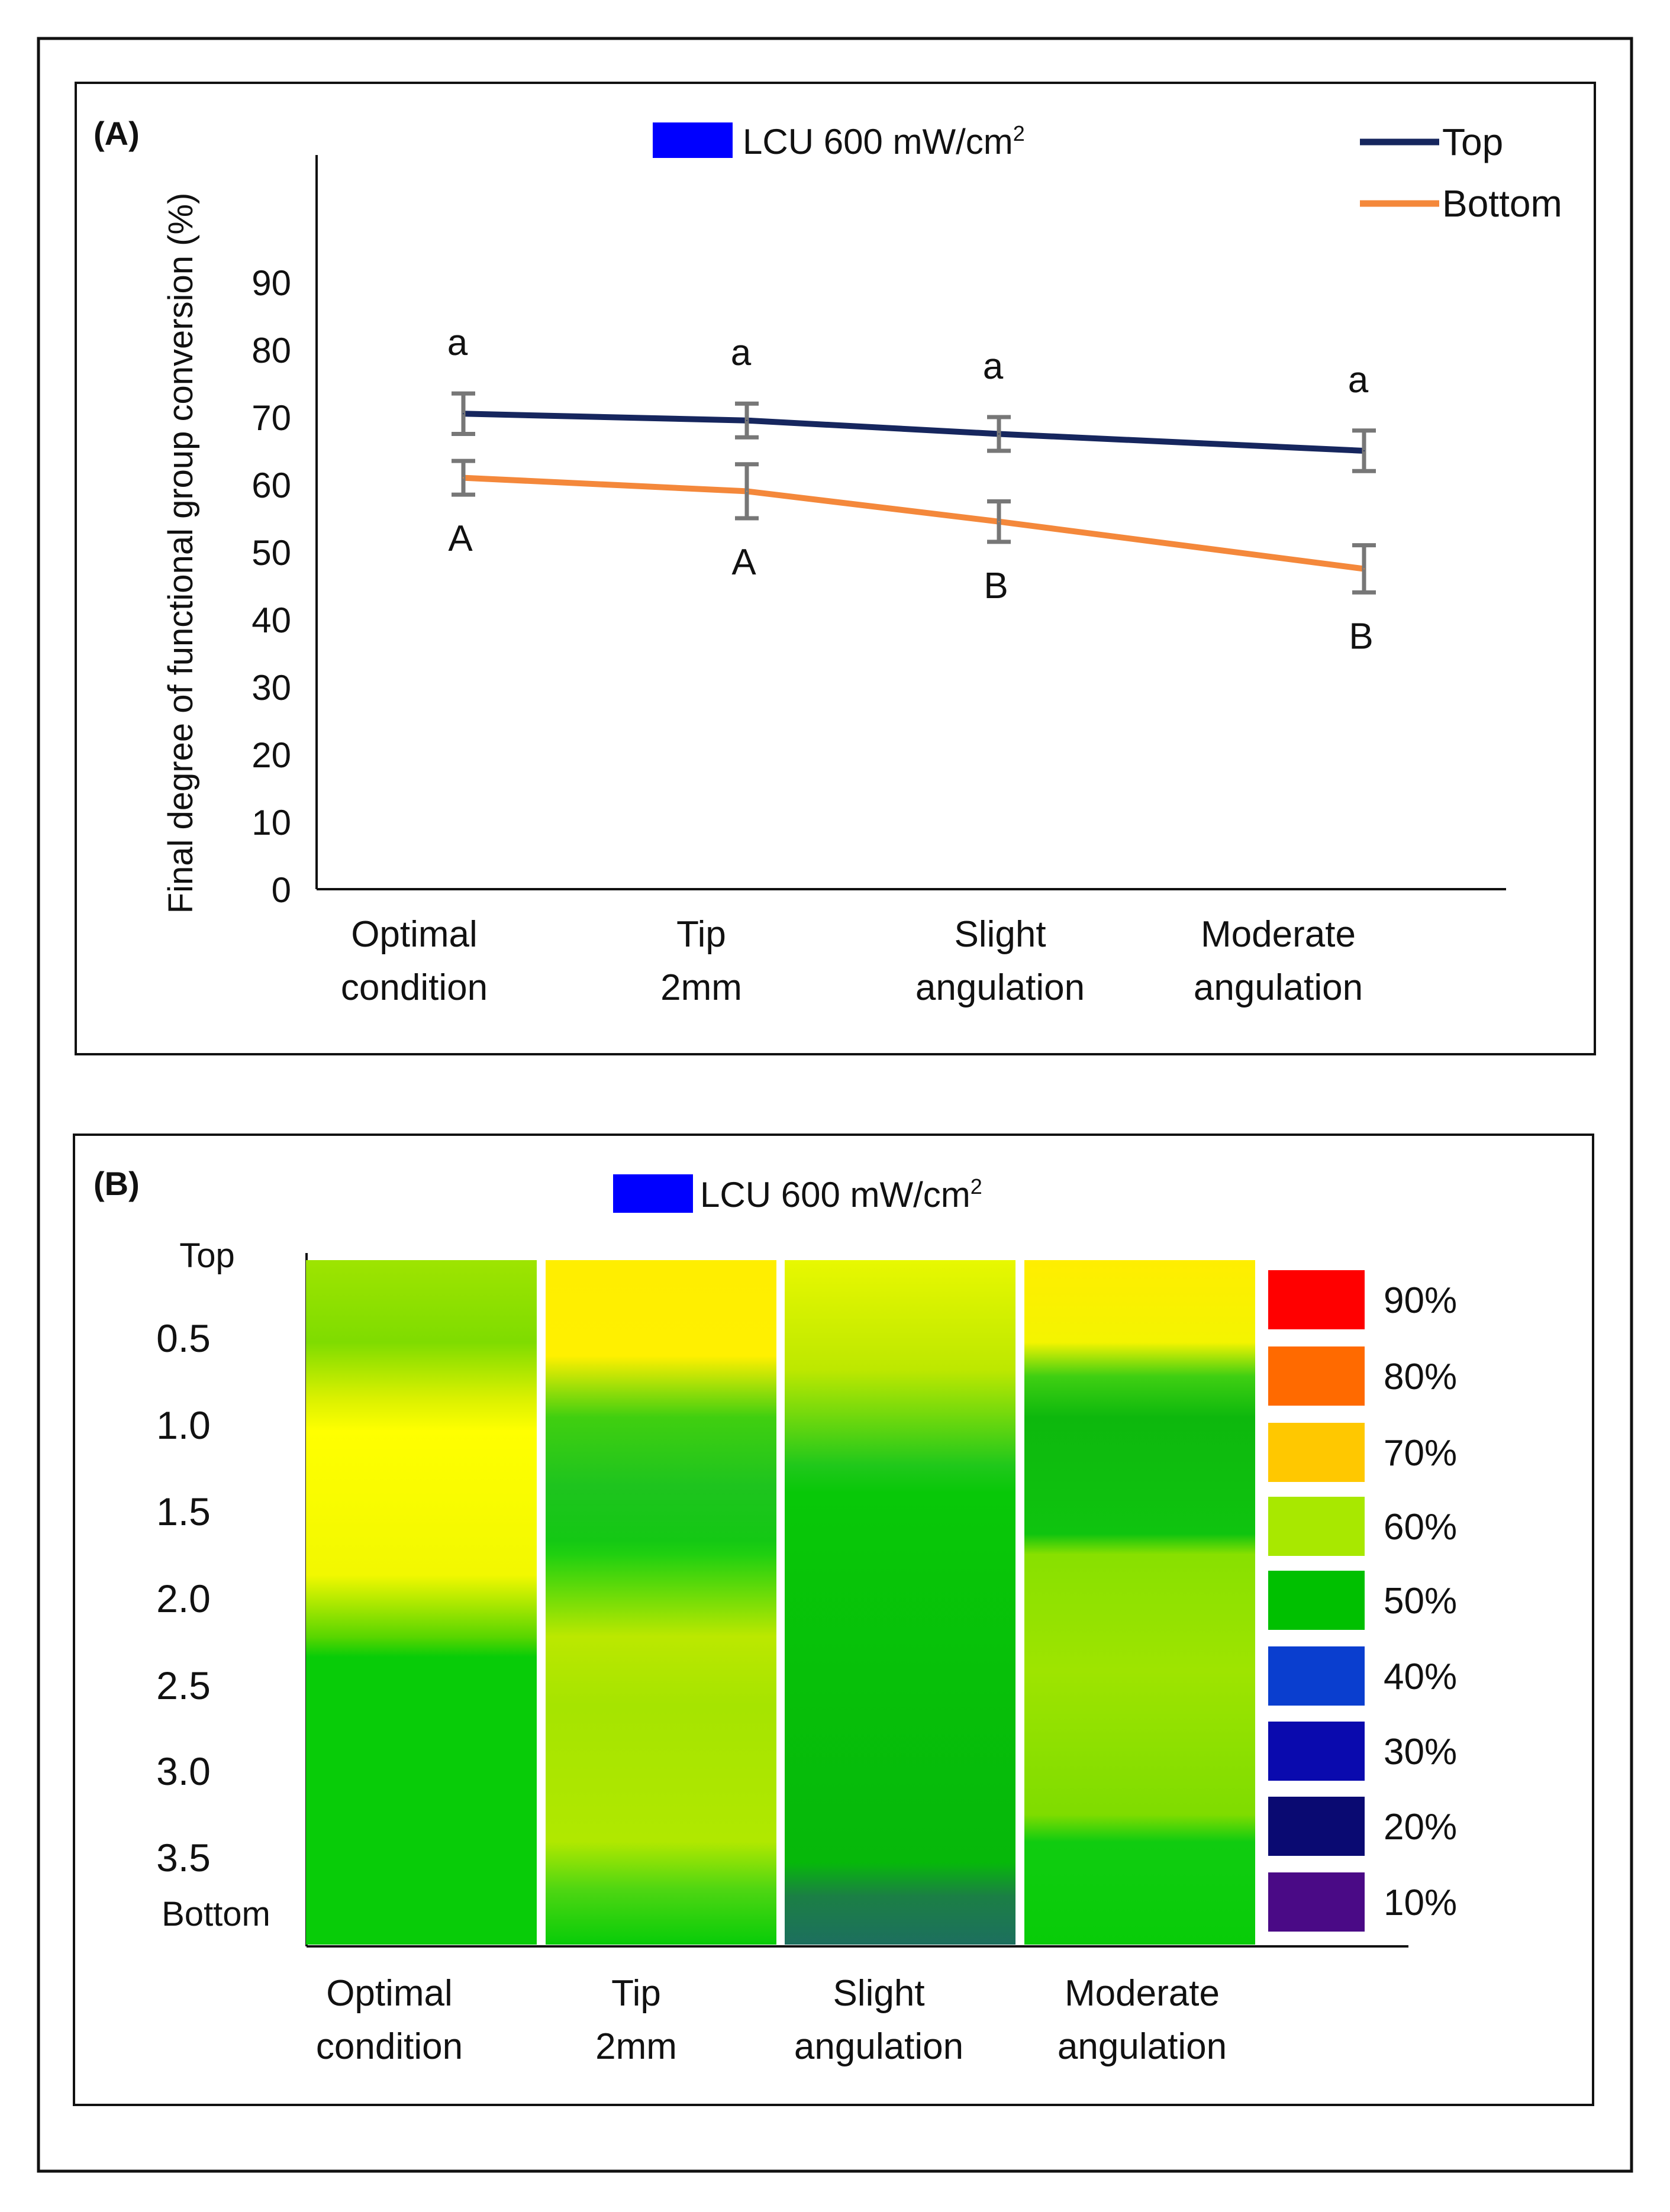  Describe the element at coordinates (1278, 934) in the screenshot. I see `x-category-label: Moderate` at that location.